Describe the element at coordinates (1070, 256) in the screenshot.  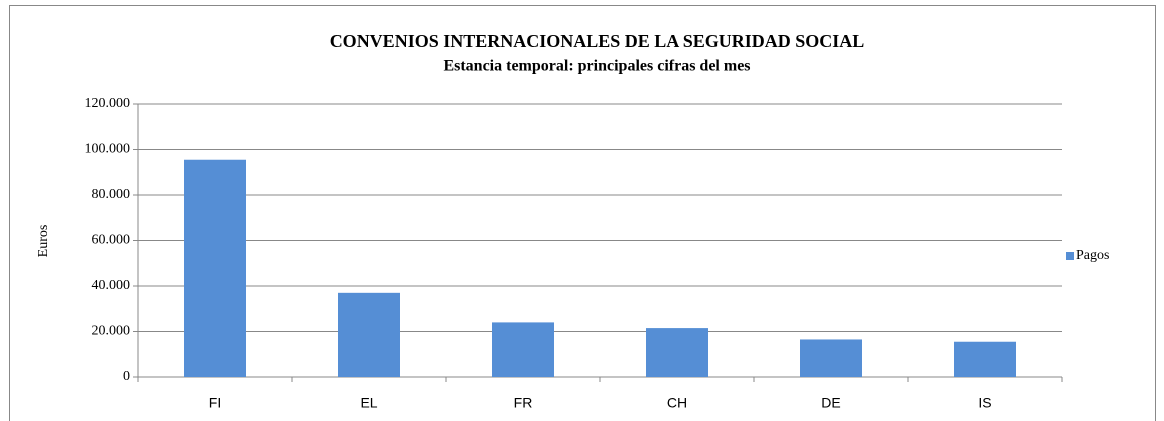
I see `legend-swatch` at that location.